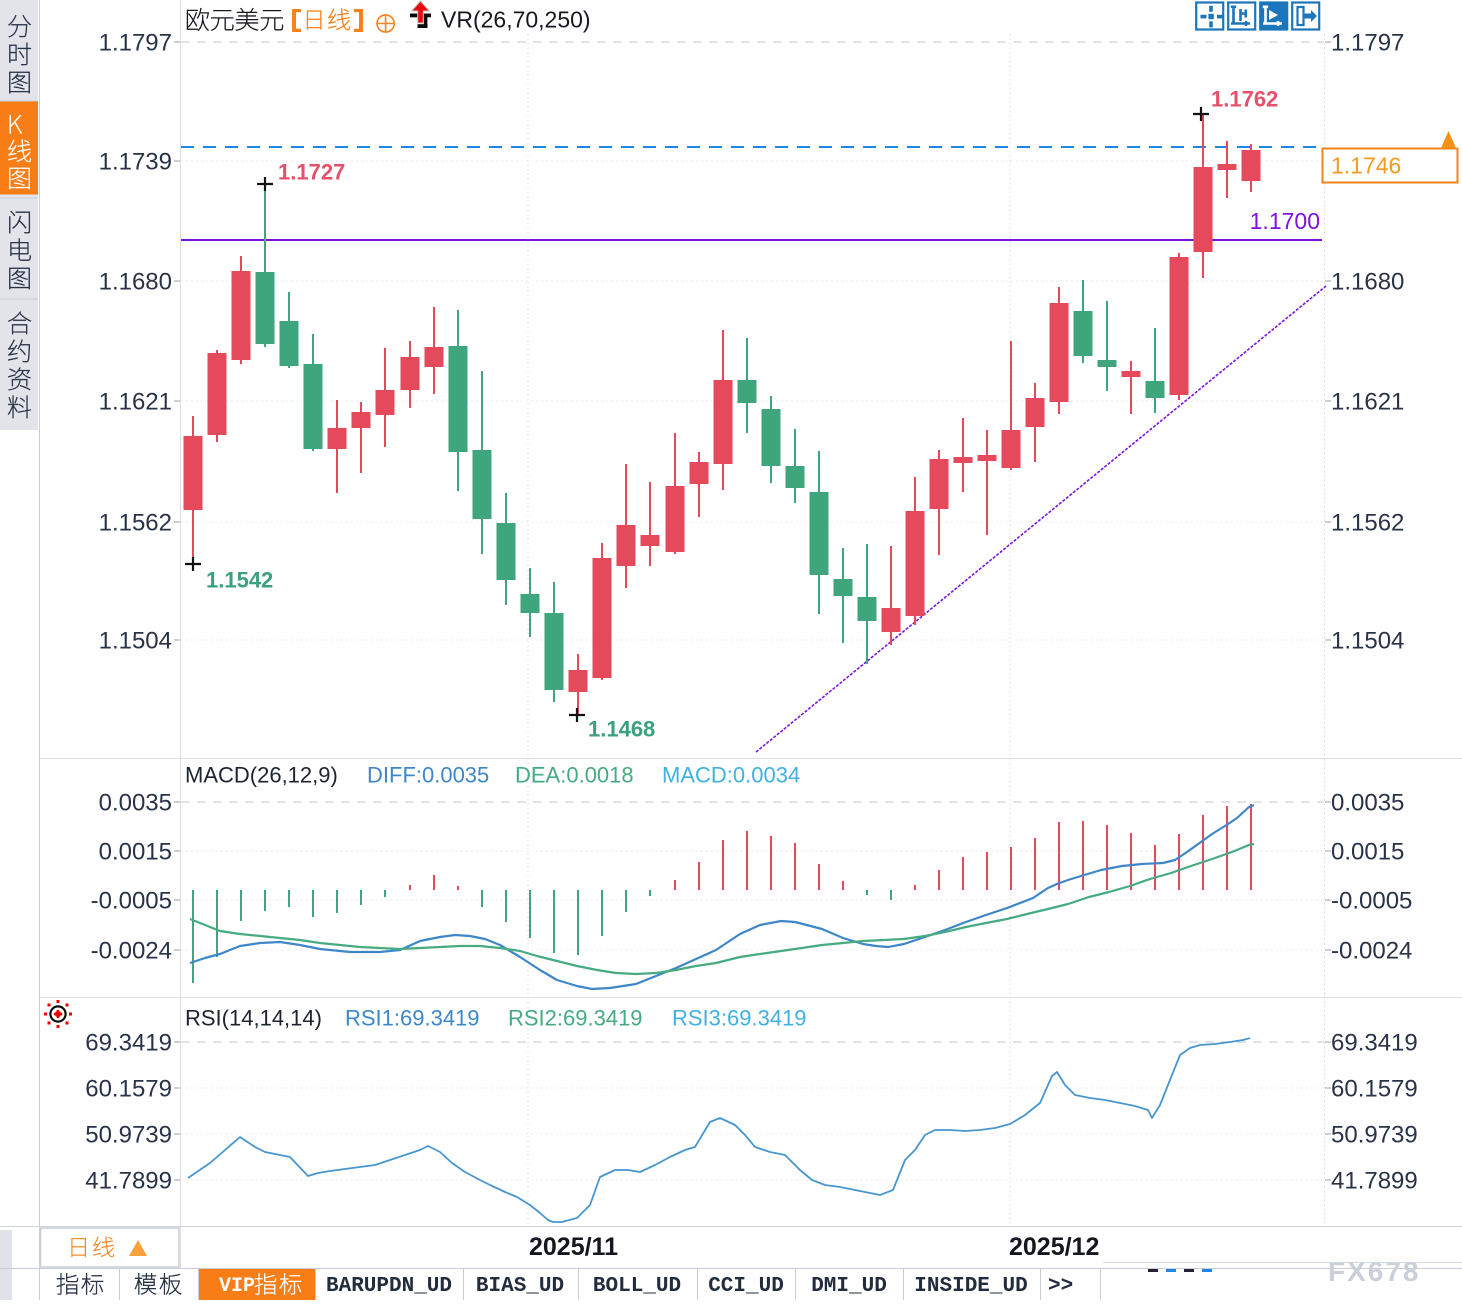  I want to click on svg-text: INSIDE_UD, so click(970, 1286).